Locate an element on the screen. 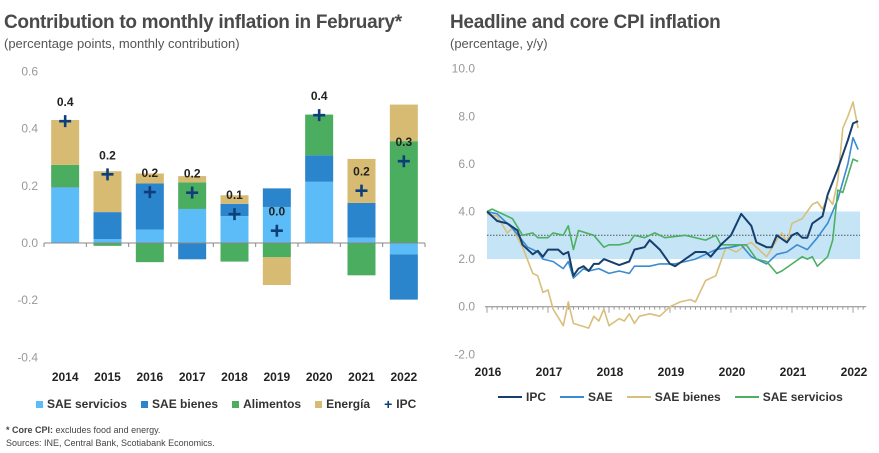 The width and height of the screenshot is (879, 453). right-chart-title: Headline and core CPI inflation is located at coordinates (585, 22).